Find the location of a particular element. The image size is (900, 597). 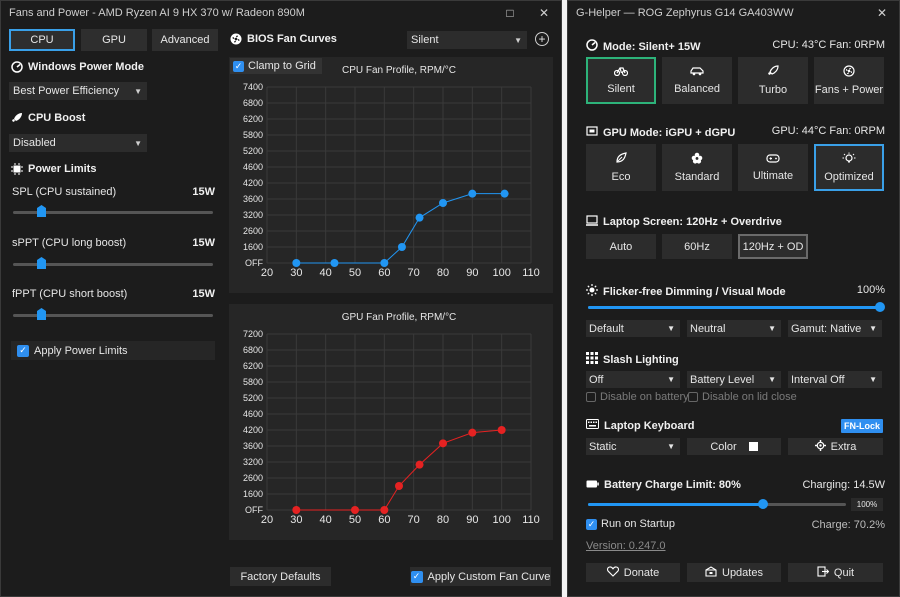

clamp-to-grid-checkbox: ✓ Clamp to Grid is located at coordinates (276, 66).